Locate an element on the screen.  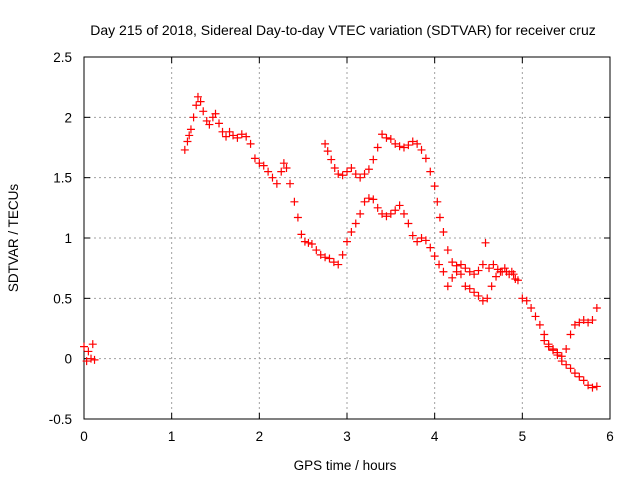
y-tick-label: 1 is located at coordinates (68, 238).